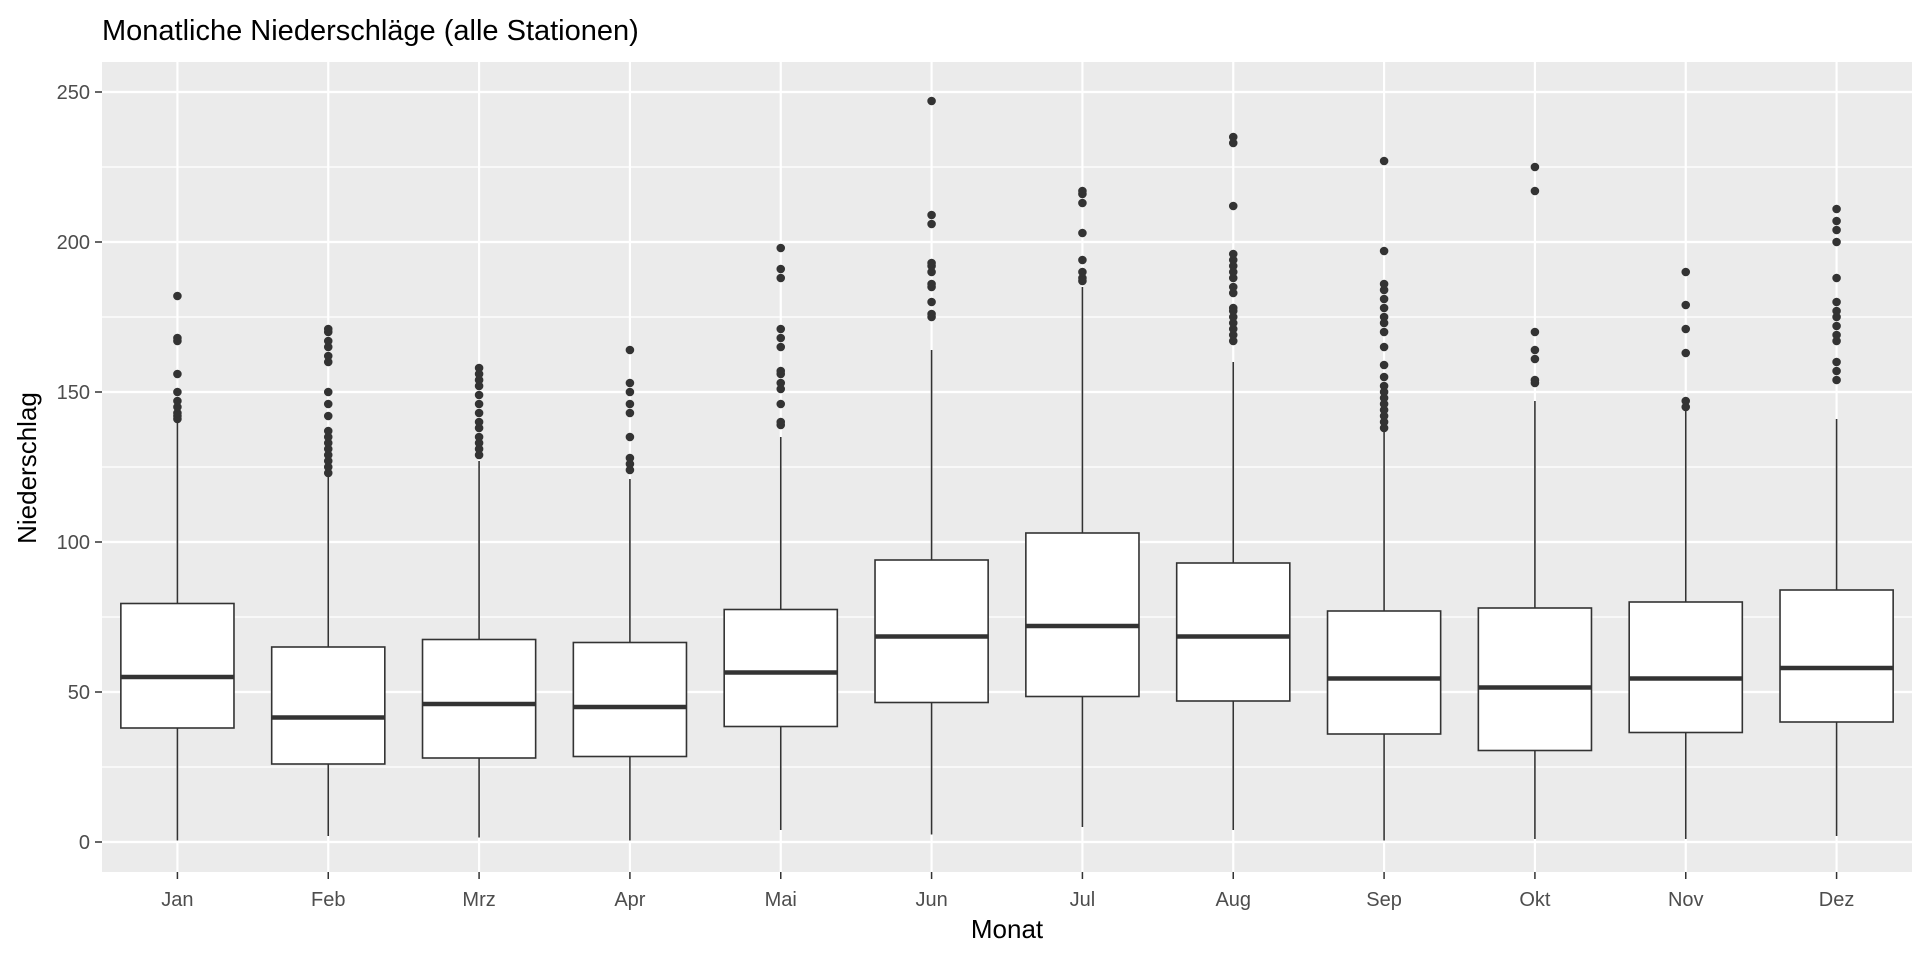  What do you see at coordinates (328, 580) in the screenshot?
I see `box-feb` at bounding box center [328, 580].